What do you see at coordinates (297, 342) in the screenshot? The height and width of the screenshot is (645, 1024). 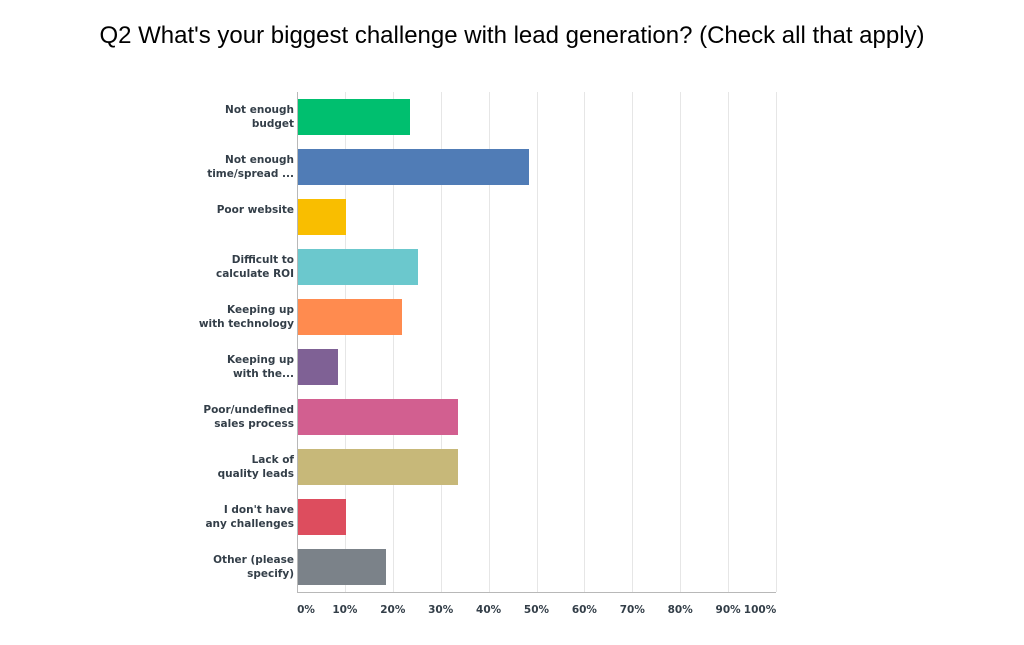 I see `y-axis-line` at bounding box center [297, 342].